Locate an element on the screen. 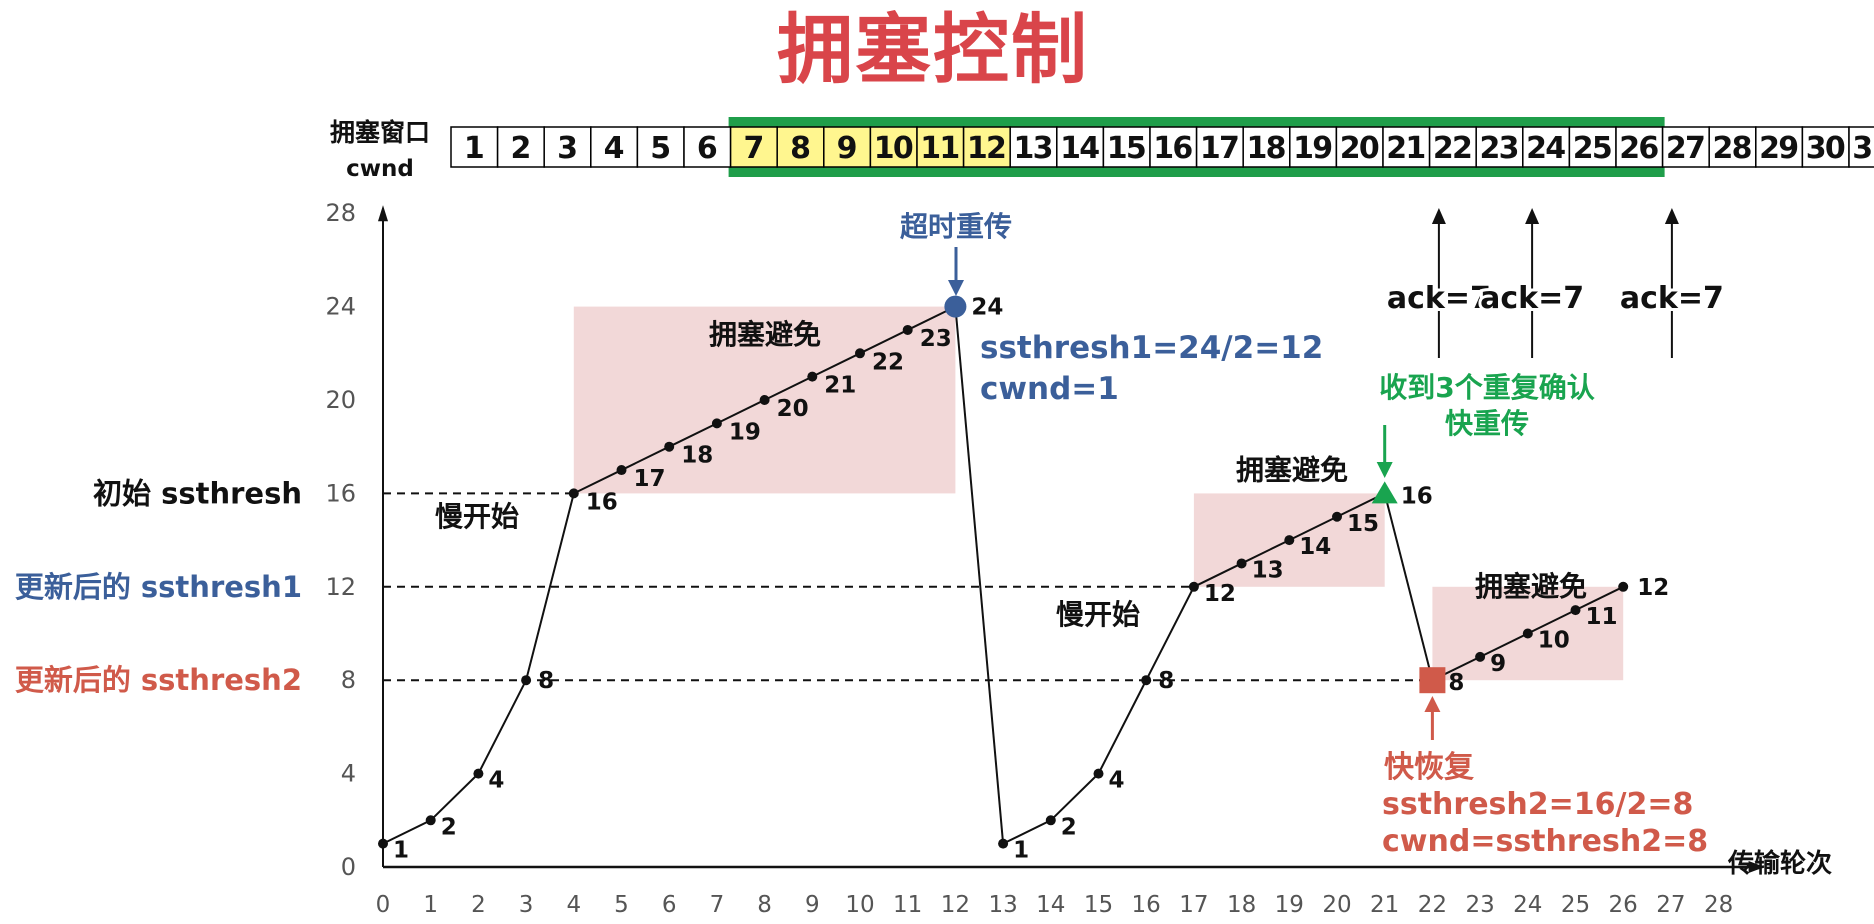  cwnd-cell-label-24: 24 is located at coordinates (1546, 148).